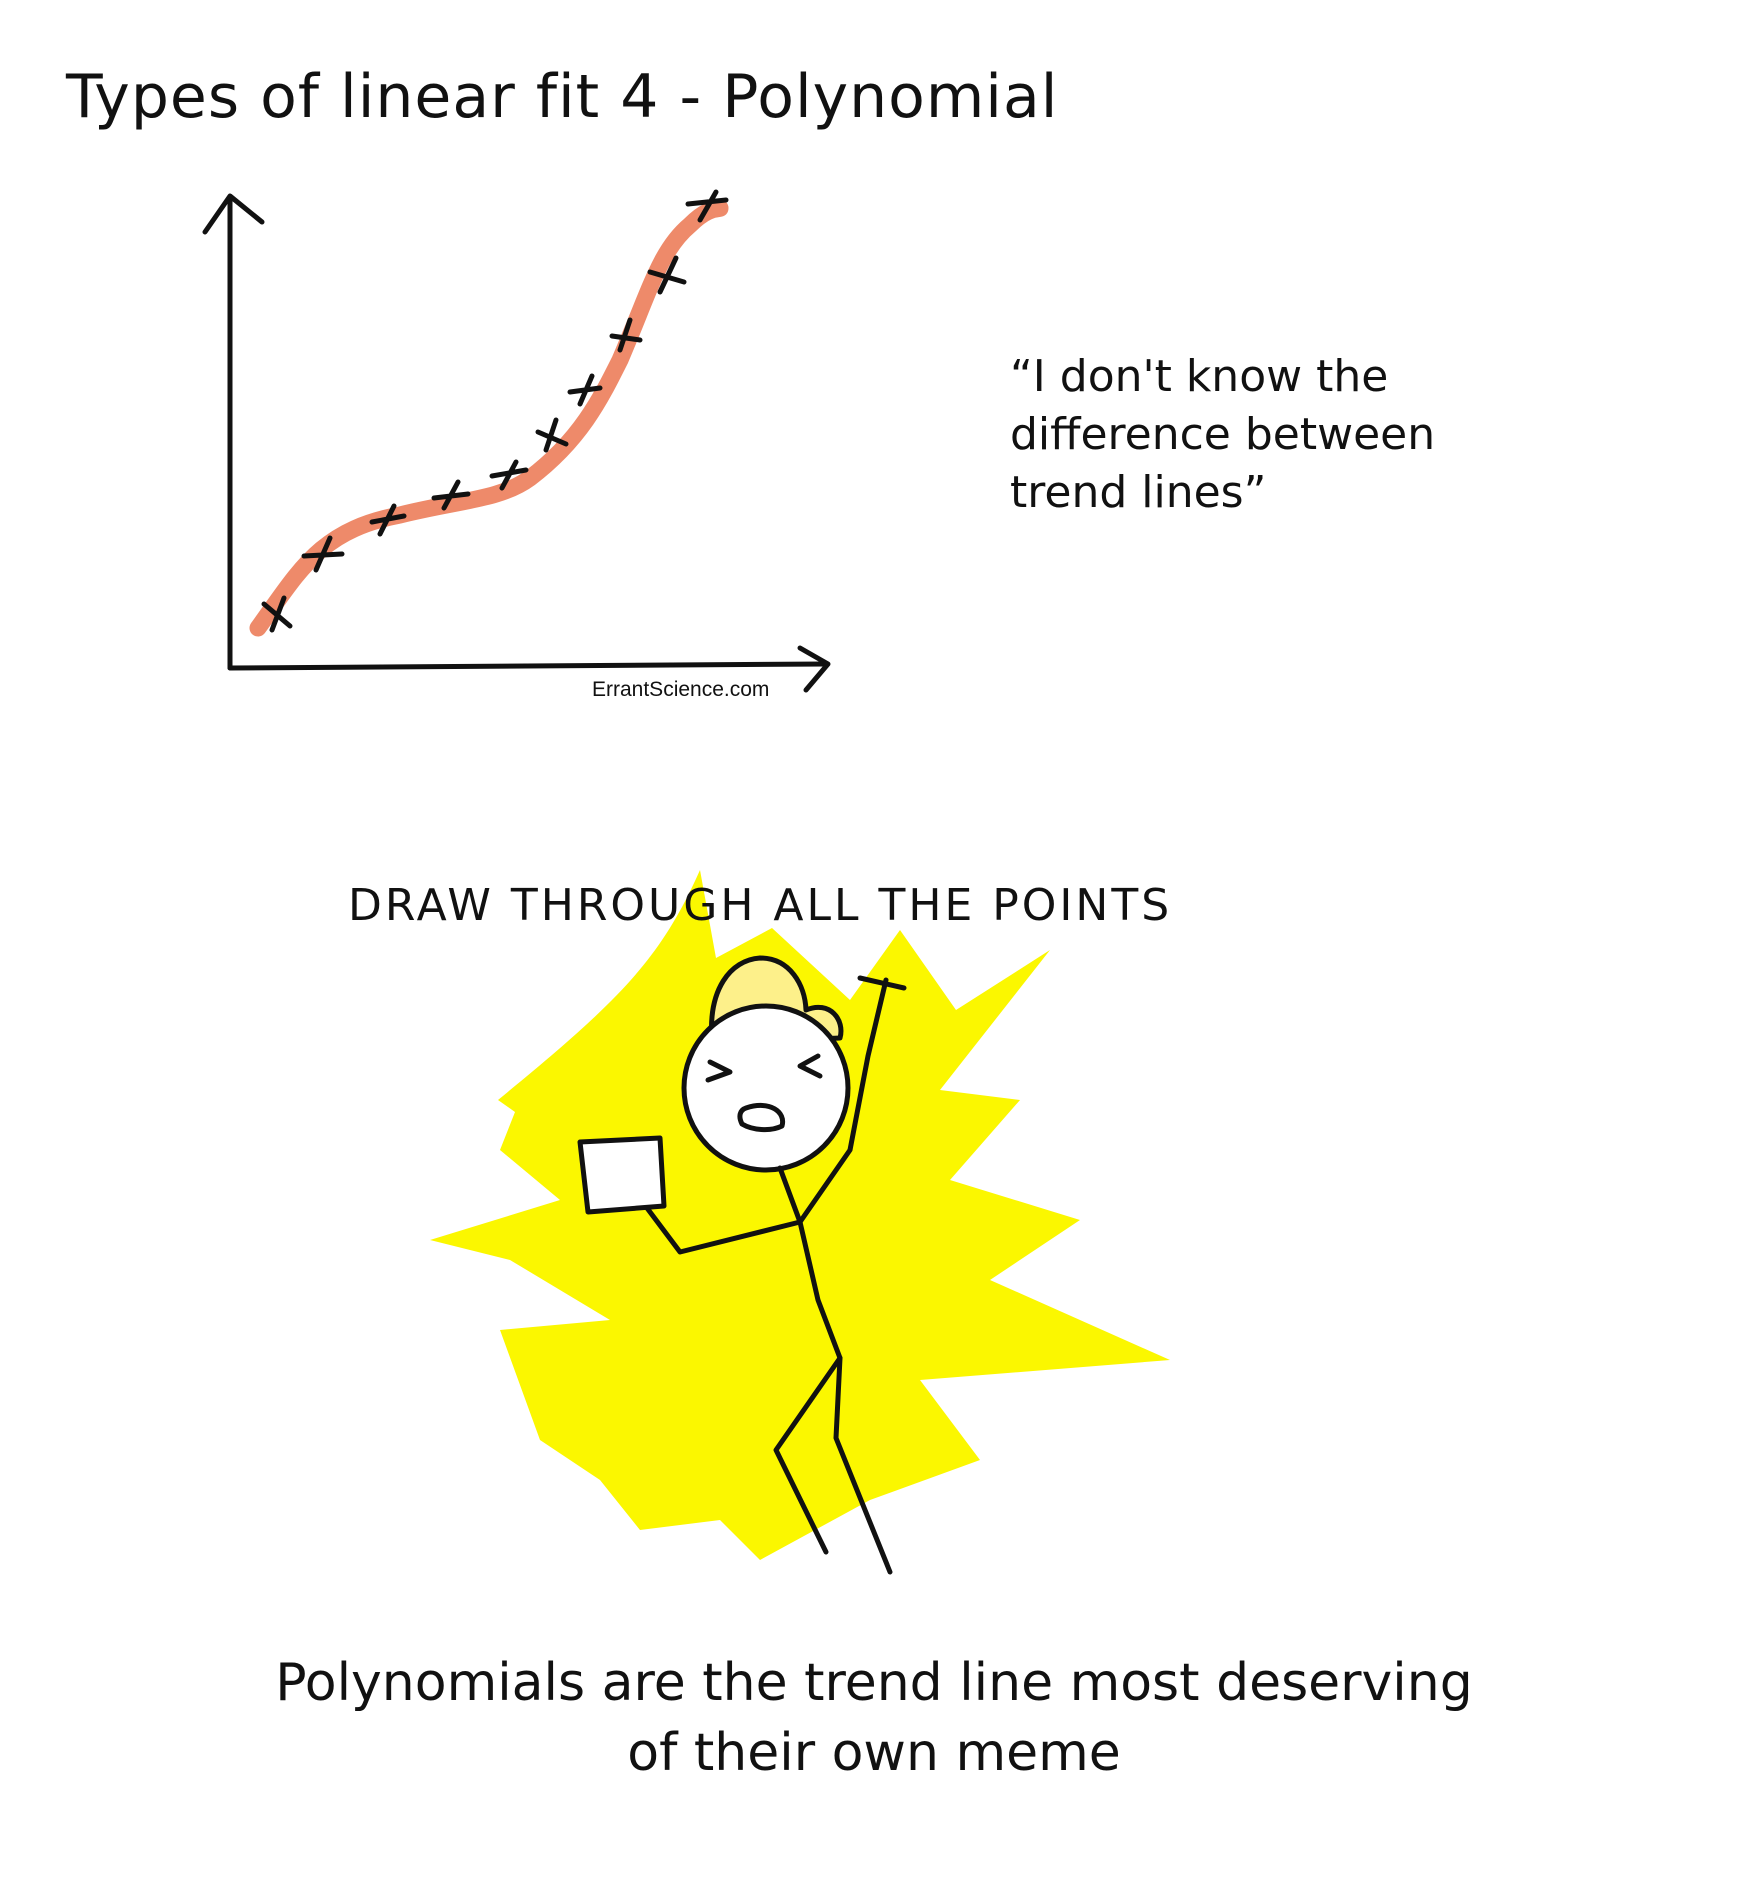  I want to click on stick-figure-icon, so click(742, 1265).